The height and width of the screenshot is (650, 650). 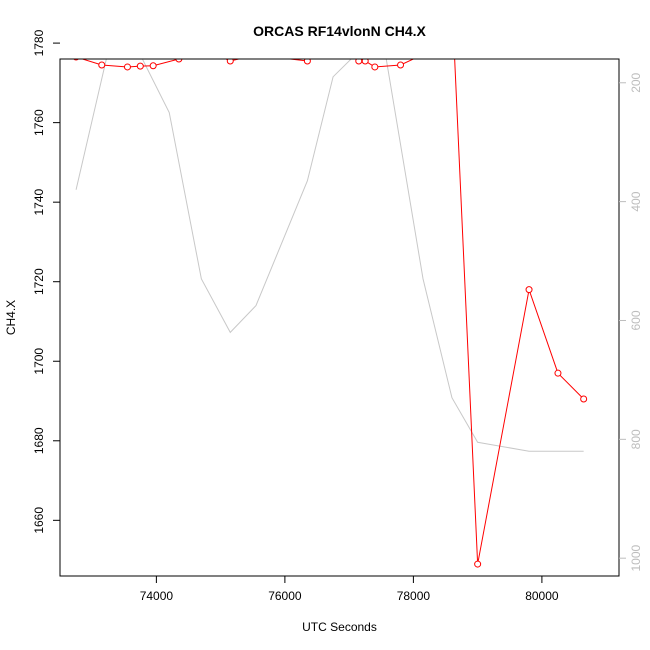 I want to click on x-tick-label: 80000, so click(x=542, y=596).